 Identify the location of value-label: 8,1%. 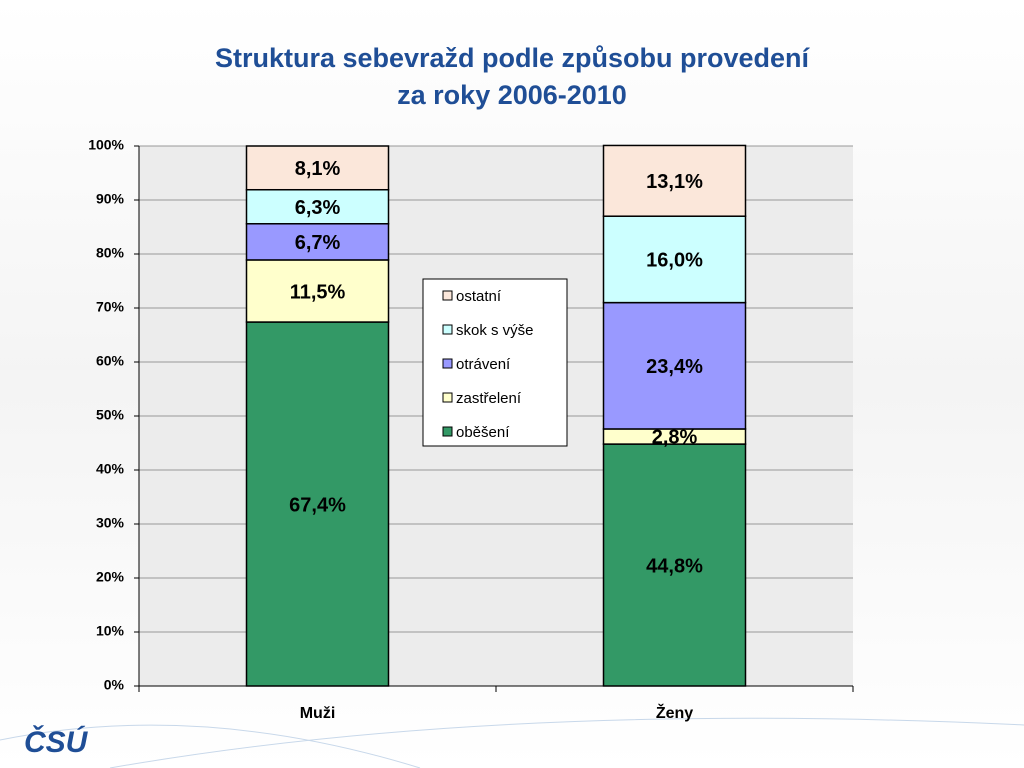
(318, 169).